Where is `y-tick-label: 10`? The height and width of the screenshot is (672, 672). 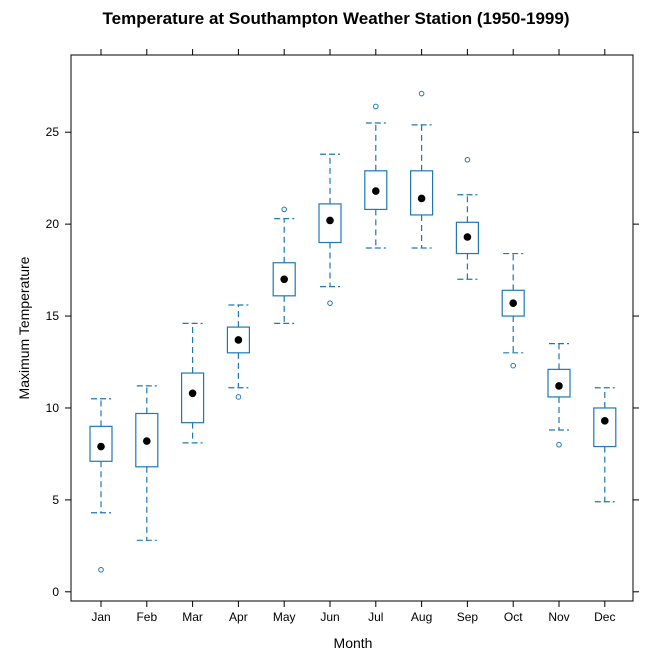 y-tick-label: 10 is located at coordinates (53, 408).